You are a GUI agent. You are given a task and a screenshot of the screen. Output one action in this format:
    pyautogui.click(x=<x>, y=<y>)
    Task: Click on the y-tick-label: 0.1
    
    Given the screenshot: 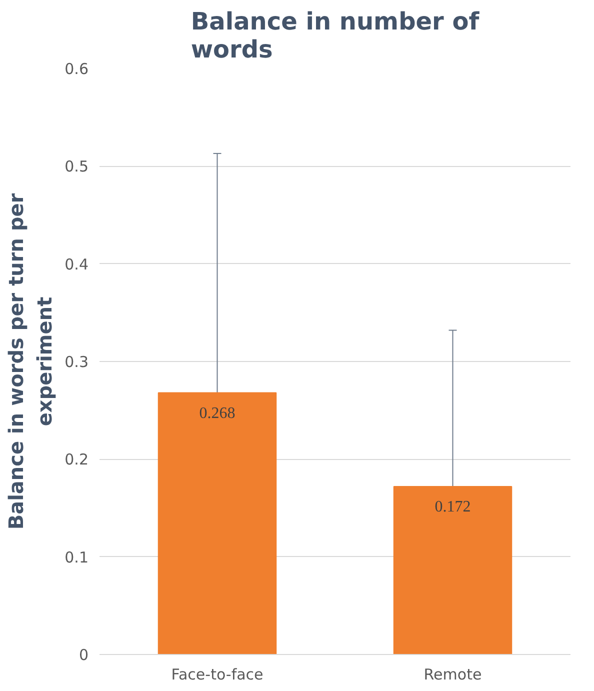 What is the action you would take?
    pyautogui.click(x=76, y=557)
    